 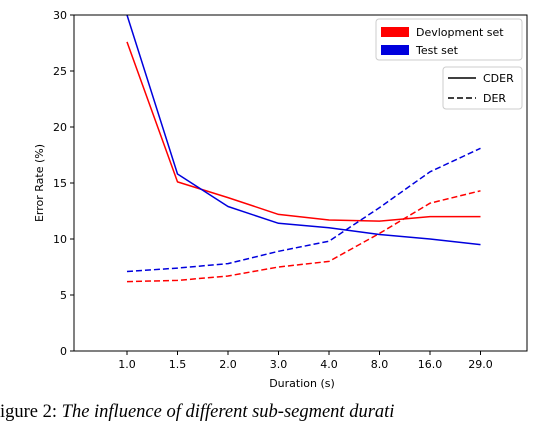 What do you see at coordinates (305, 361) in the screenshot?
I see `x-axis: 1.0 1.5 2.0 3.0 4.0 8.0 16.0 29.0` at bounding box center [305, 361].